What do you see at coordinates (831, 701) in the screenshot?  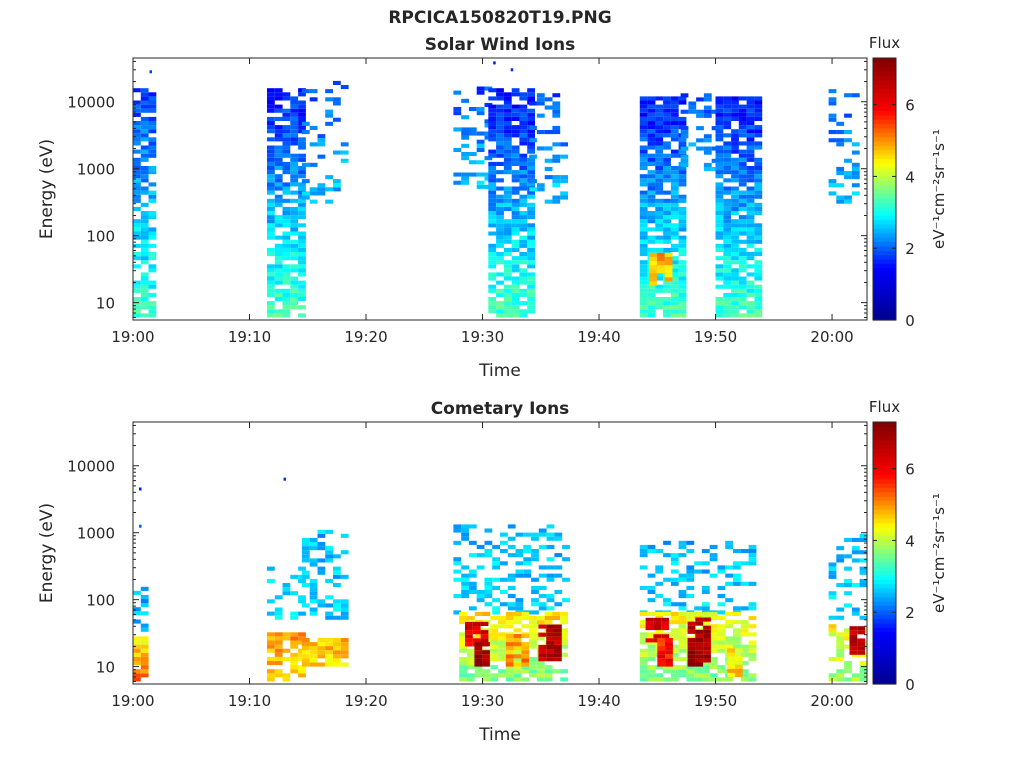 I see `x-tick-label: 20:00` at bounding box center [831, 701].